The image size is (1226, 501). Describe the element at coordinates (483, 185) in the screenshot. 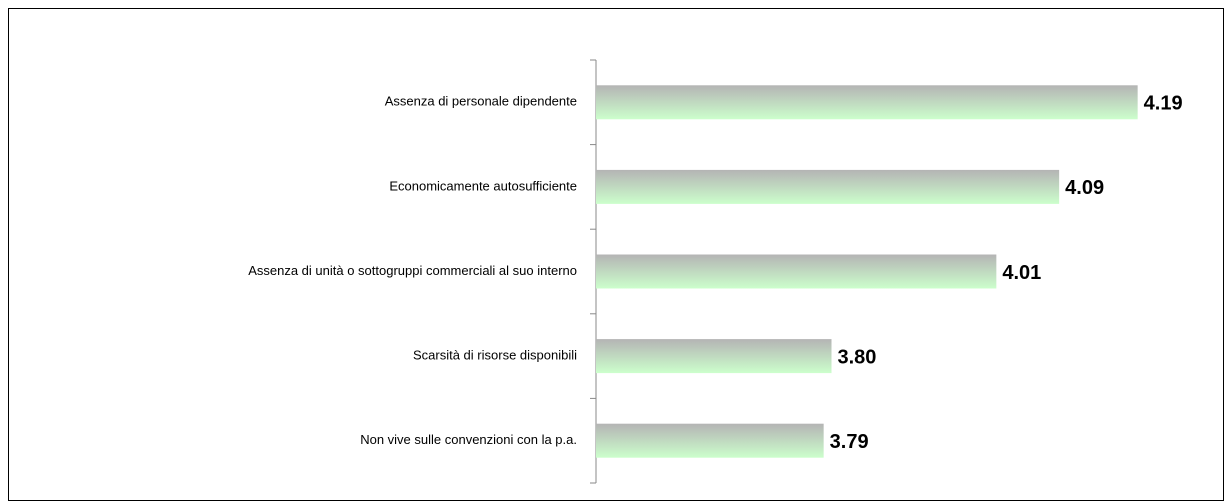

I see `category-label: Economicamente autosufficiente` at that location.